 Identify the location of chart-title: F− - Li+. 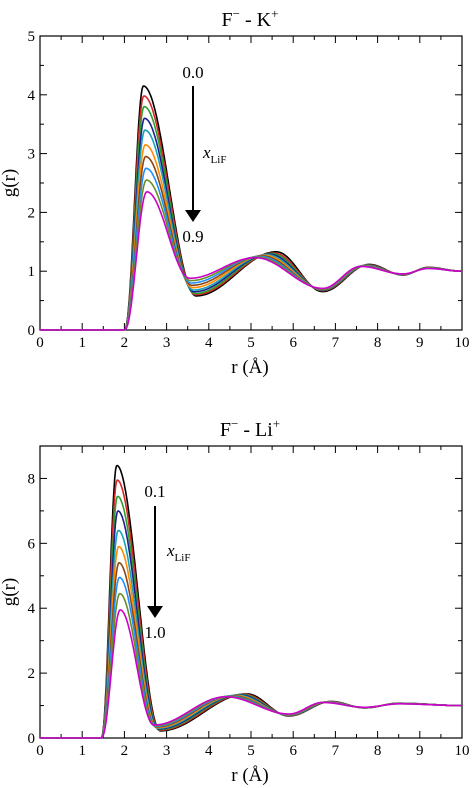
(250, 428).